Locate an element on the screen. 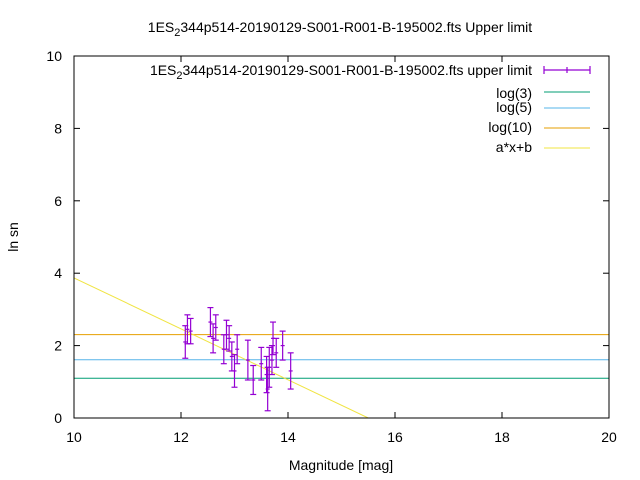  legend-label-log5: log(5) is located at coordinates (514, 107).